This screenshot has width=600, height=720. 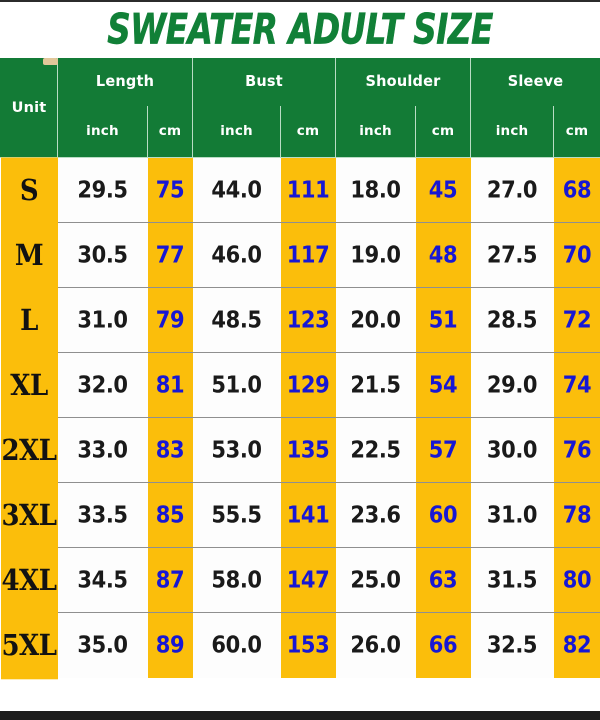 What do you see at coordinates (403, 81) in the screenshot?
I see `header-group-shoulder: Shoulder` at bounding box center [403, 81].